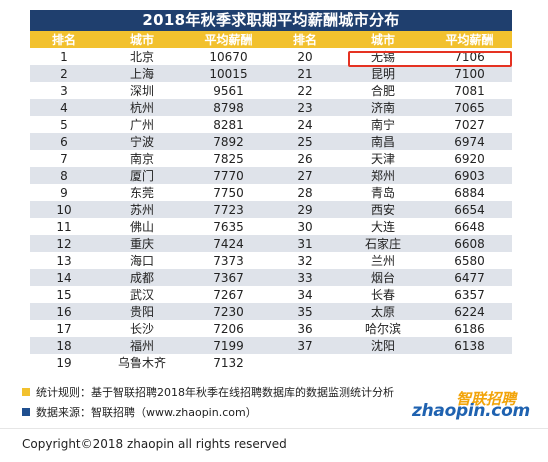 The image size is (548, 462). I want to click on cell-city: 哈尔滨, so click(383, 328).